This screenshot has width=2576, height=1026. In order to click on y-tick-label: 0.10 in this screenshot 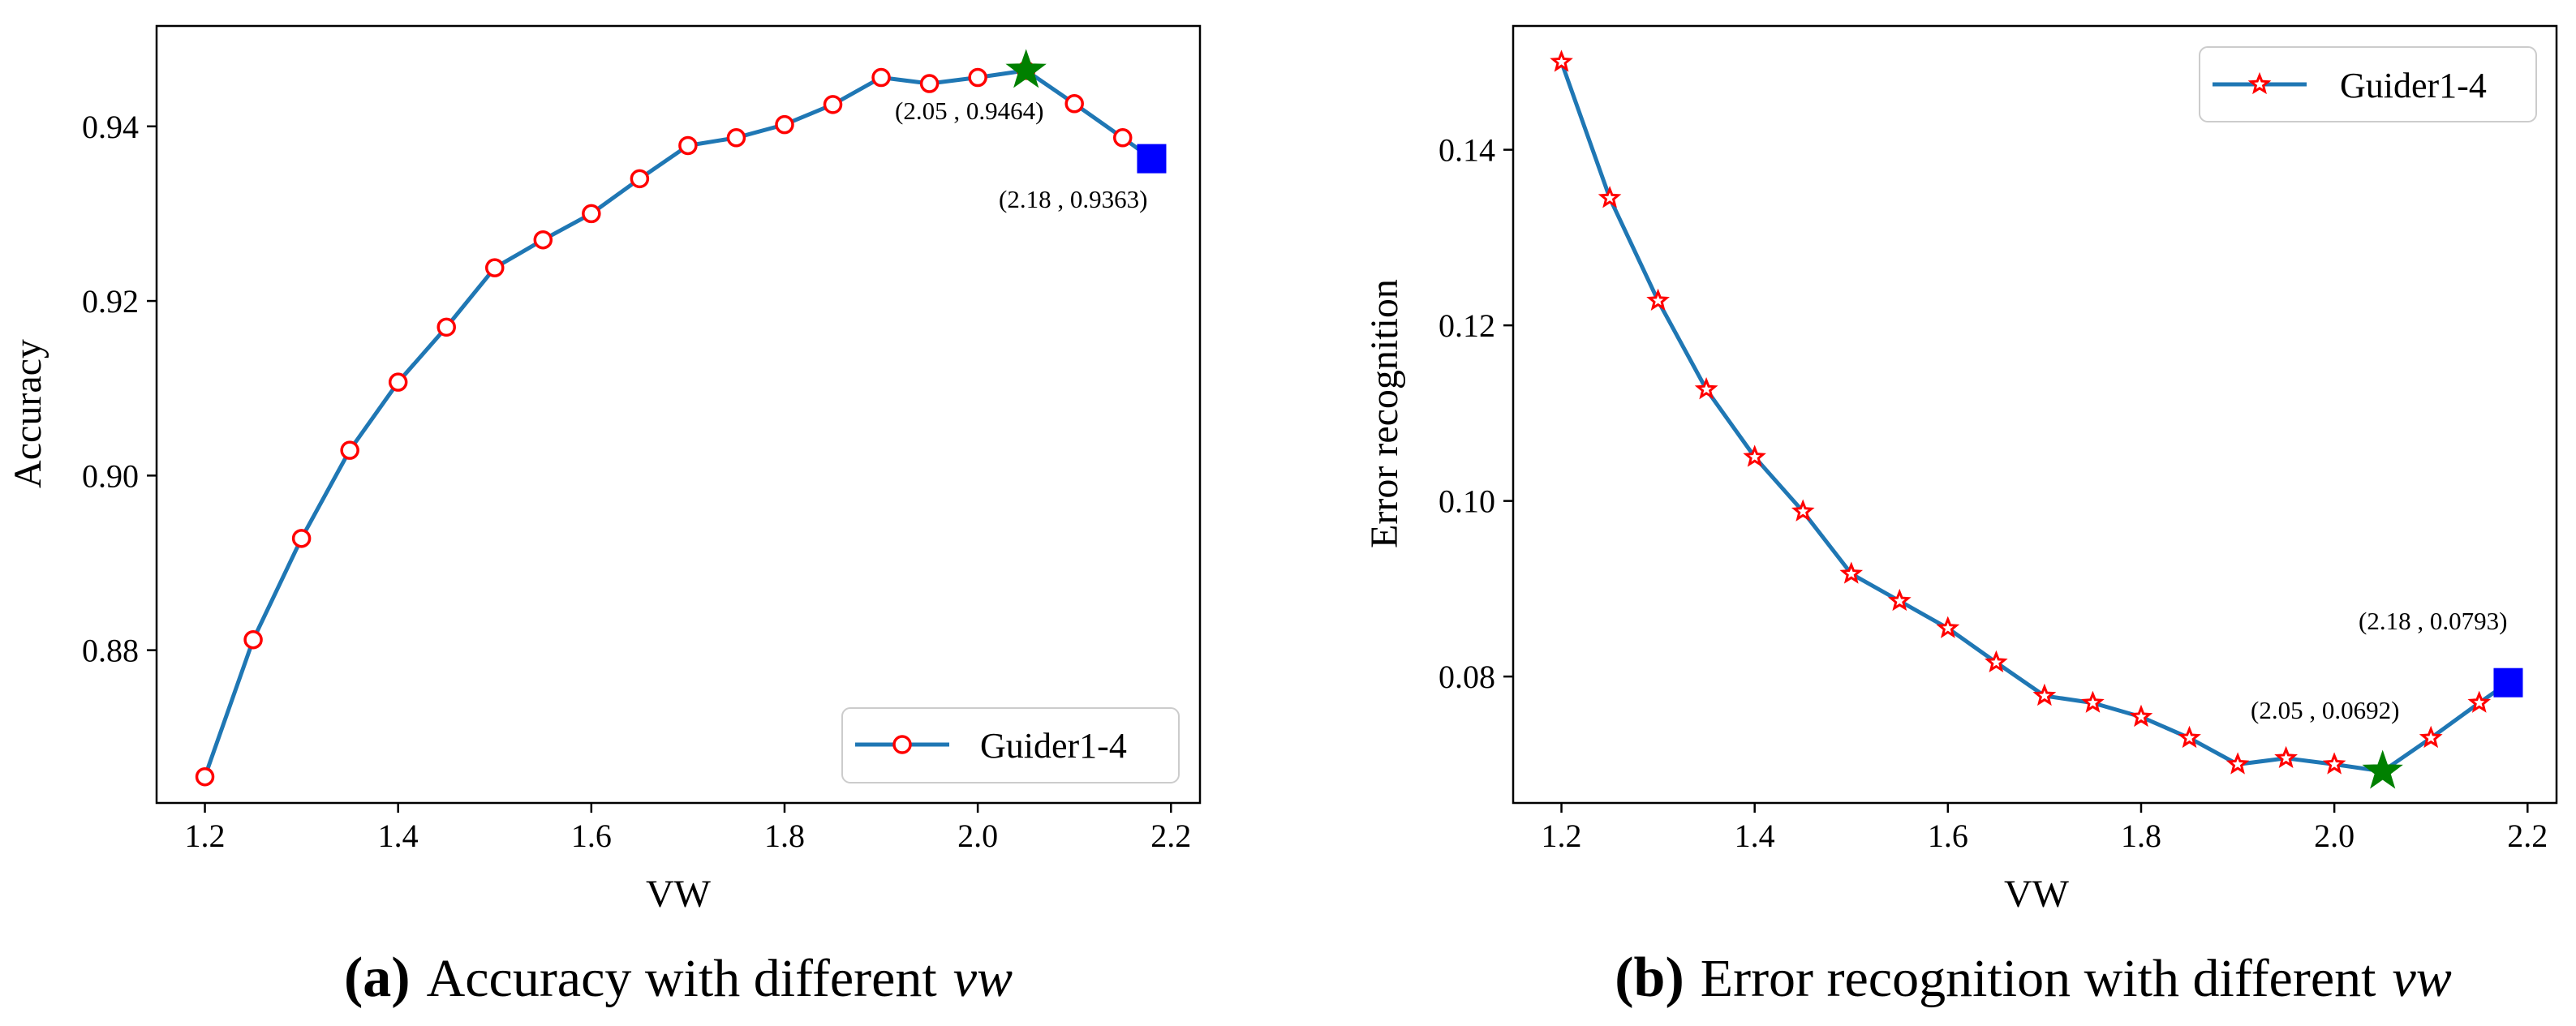, I will do `click(1467, 501)`.